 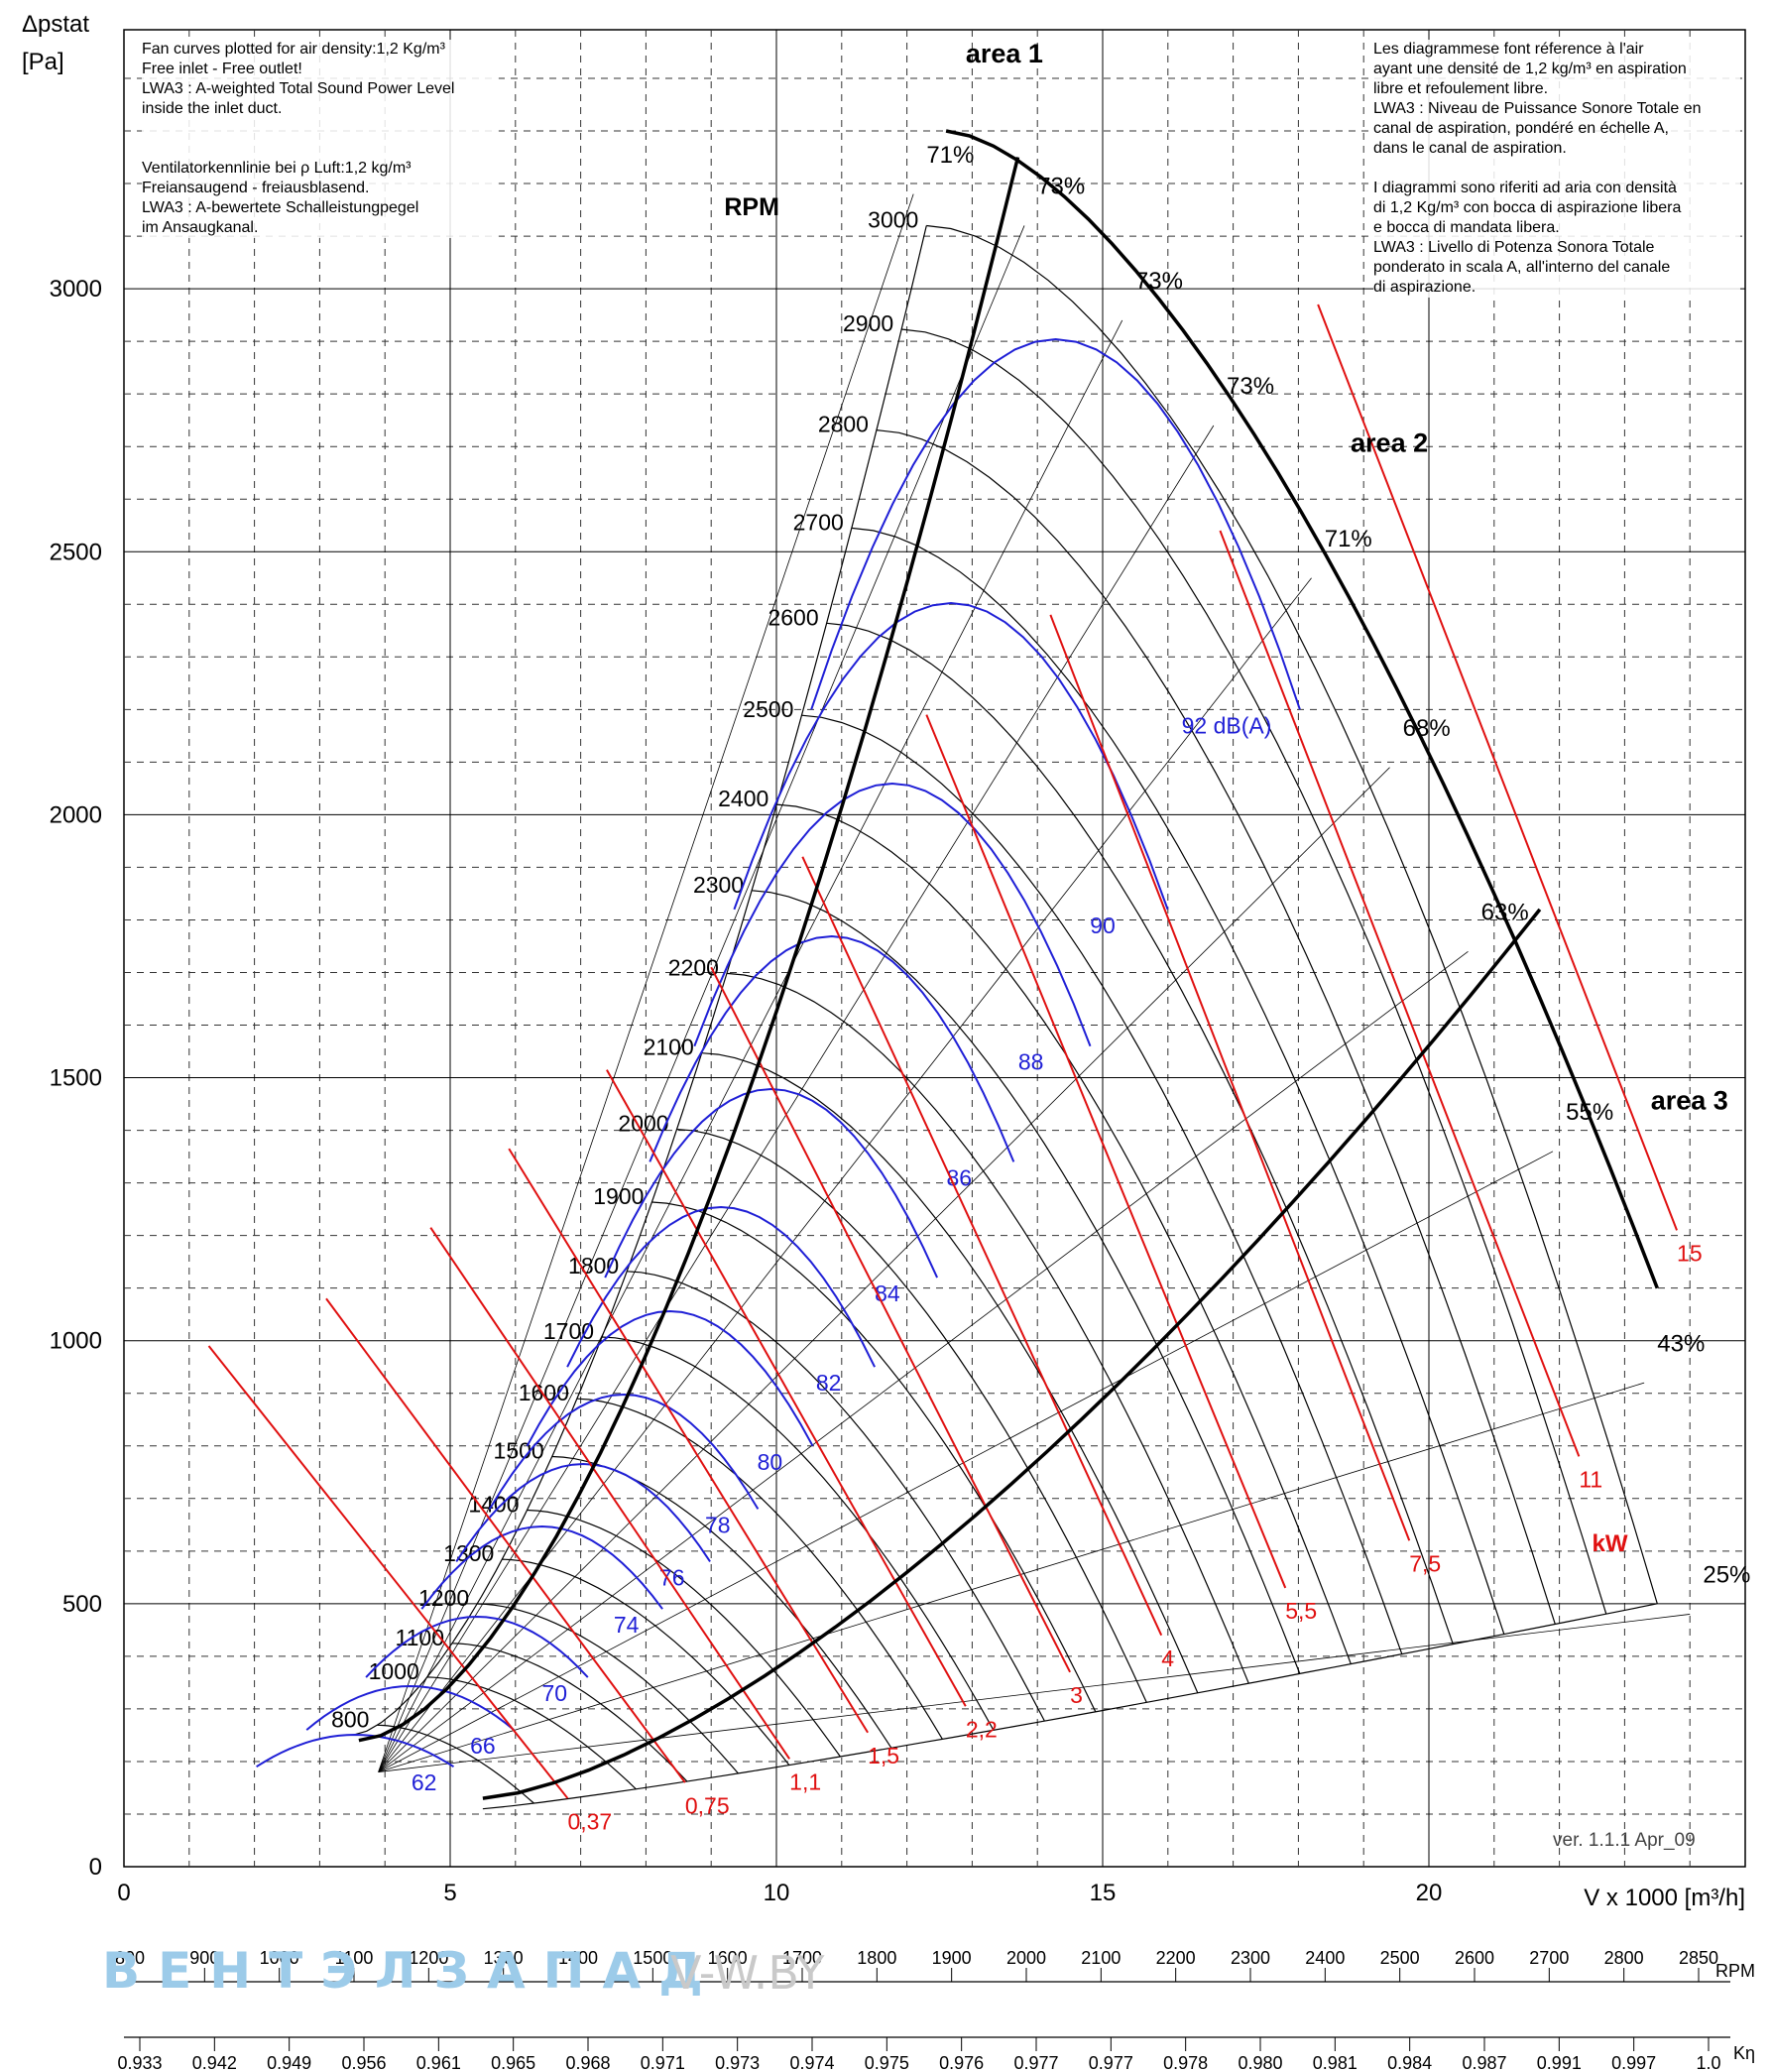 I want to click on efficiency-label: 71%, so click(x=1348, y=539).